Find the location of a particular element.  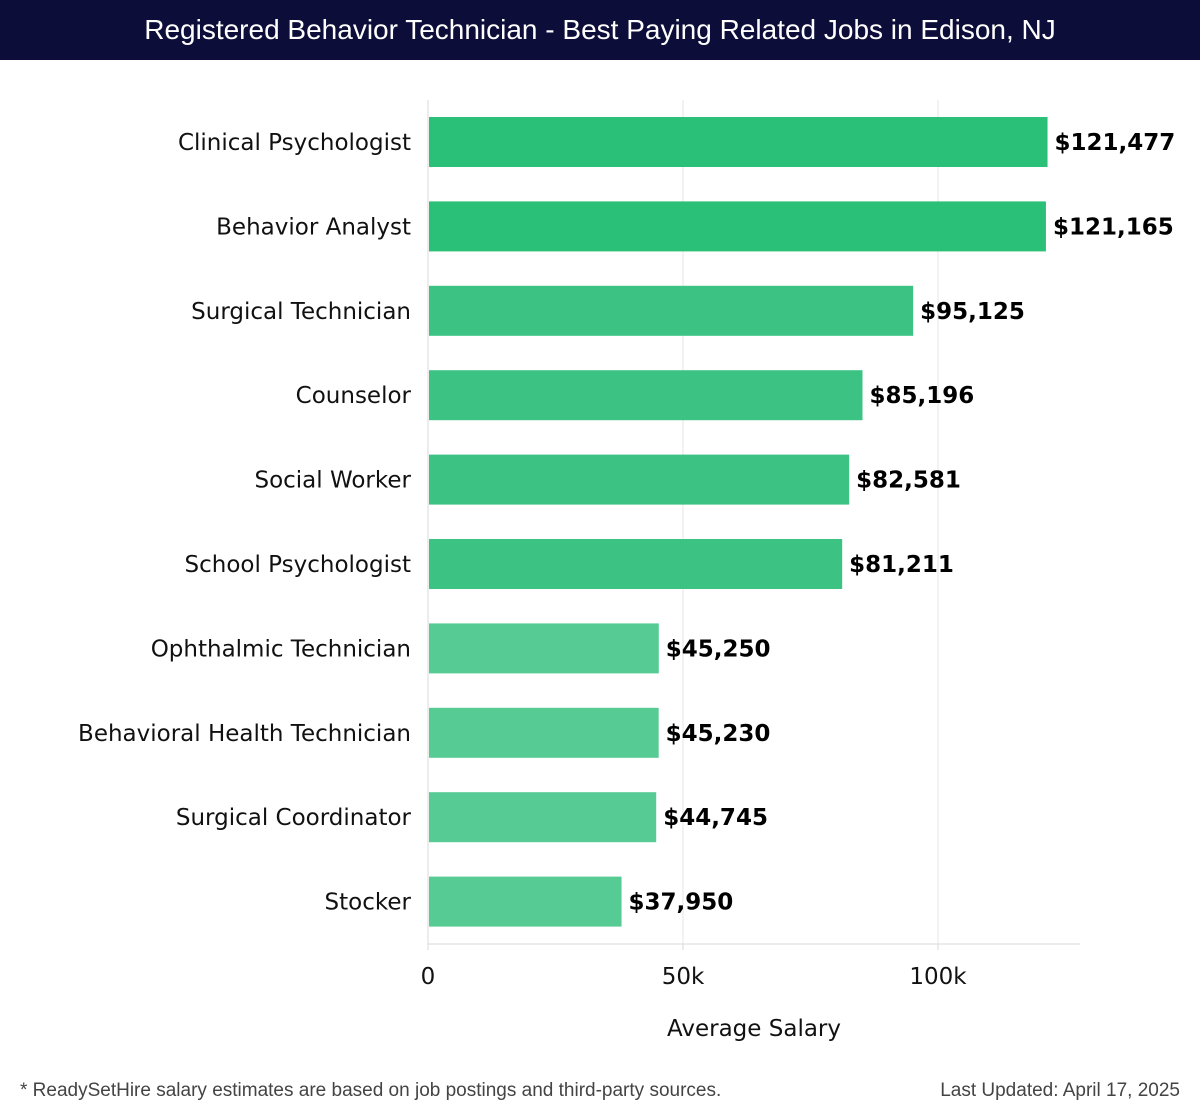

category-label: Counselor is located at coordinates (354, 396).